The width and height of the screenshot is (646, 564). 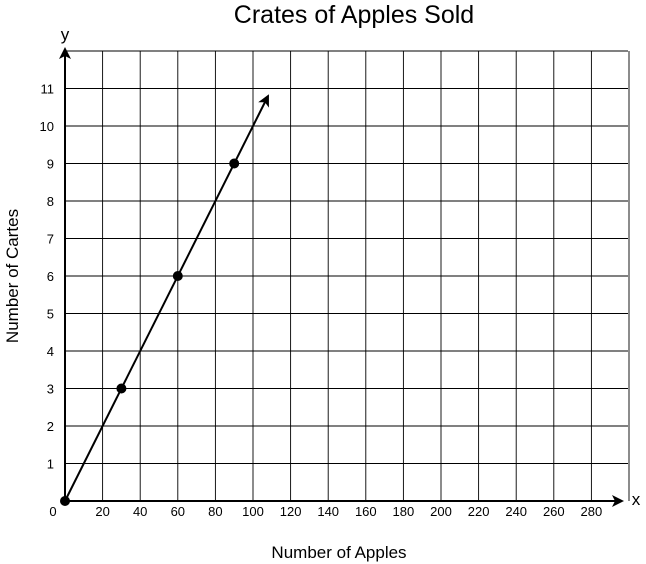 What do you see at coordinates (404, 511) in the screenshot?
I see `x-tick-label: 180` at bounding box center [404, 511].